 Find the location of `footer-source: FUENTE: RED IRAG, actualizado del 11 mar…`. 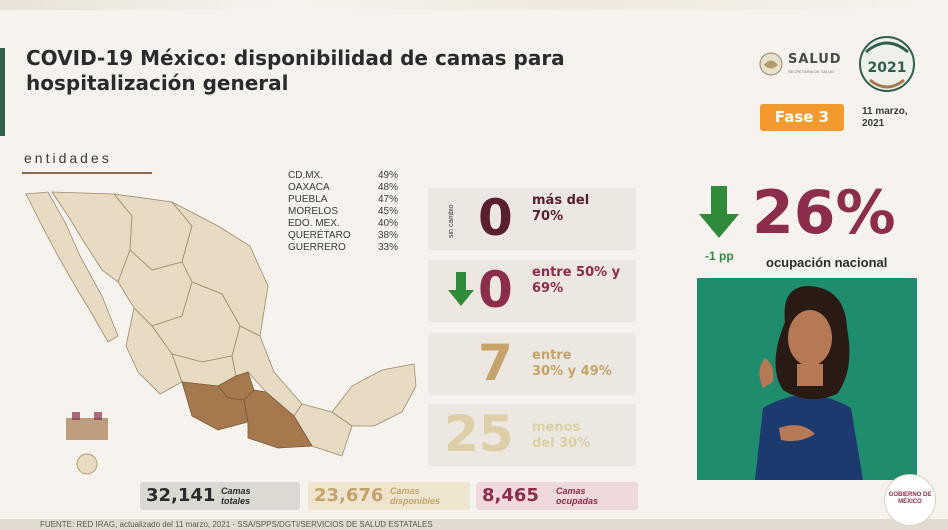

footer-source: FUENTE: RED IRAG, actualizado del 11 mar… is located at coordinates (236, 524).